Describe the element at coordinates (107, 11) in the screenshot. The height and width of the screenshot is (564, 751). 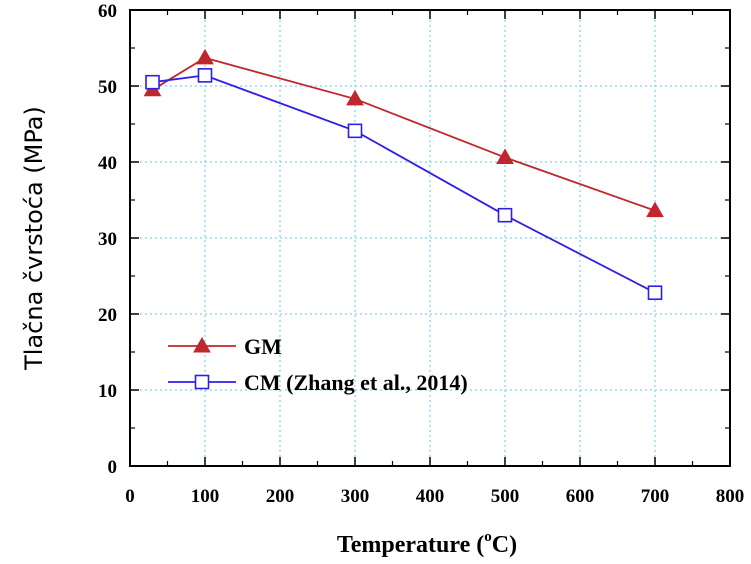
I see `y-tick-label: 60` at that location.